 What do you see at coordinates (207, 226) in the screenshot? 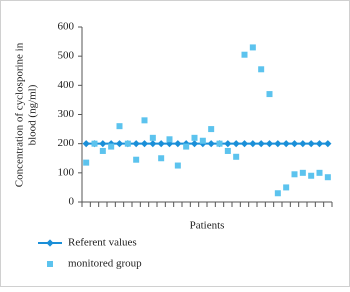
I see `x-axis-title: Patients` at bounding box center [207, 226].